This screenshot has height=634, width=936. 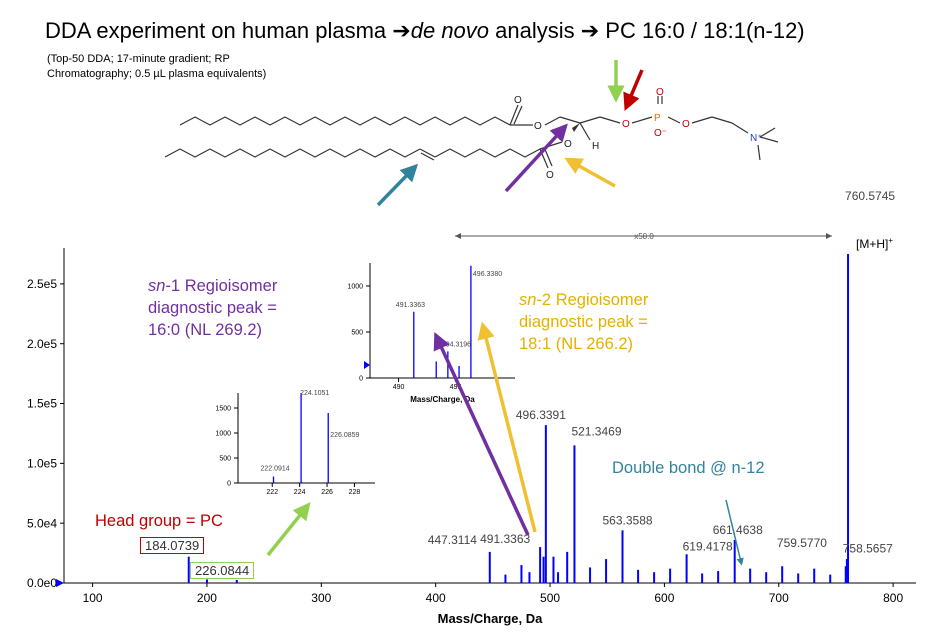 What do you see at coordinates (660, 133) in the screenshot?
I see `atom-label: O⁻` at bounding box center [660, 133].